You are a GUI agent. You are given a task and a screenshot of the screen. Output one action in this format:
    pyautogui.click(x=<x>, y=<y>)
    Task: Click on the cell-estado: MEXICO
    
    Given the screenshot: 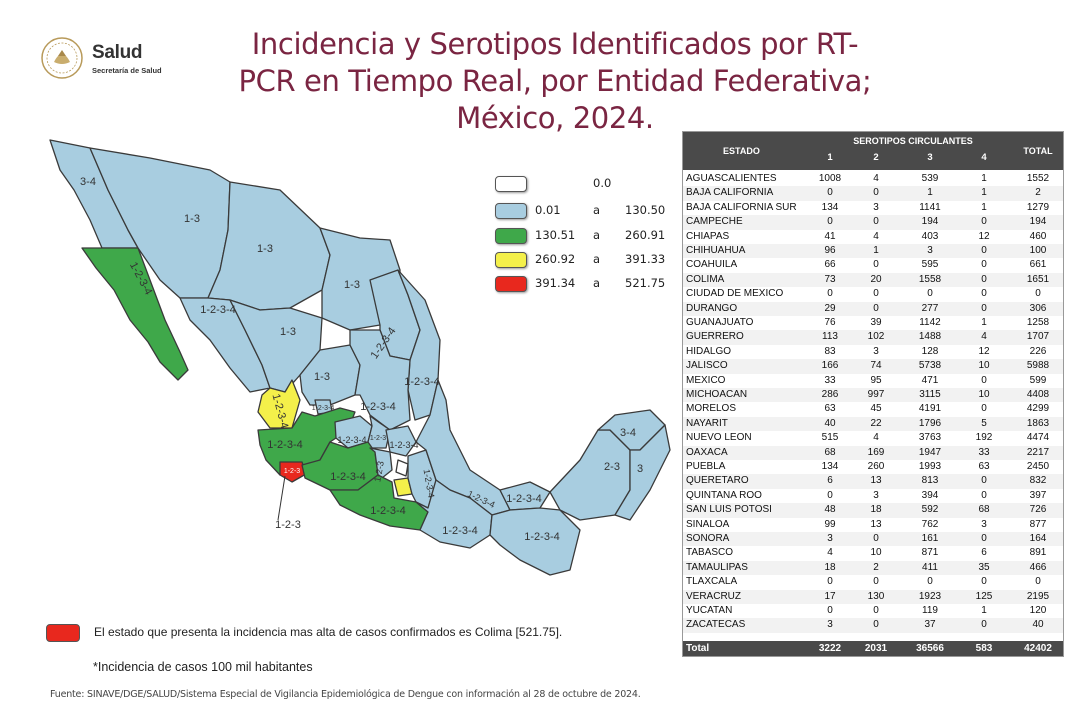 What is the action you would take?
    pyautogui.click(x=706, y=380)
    